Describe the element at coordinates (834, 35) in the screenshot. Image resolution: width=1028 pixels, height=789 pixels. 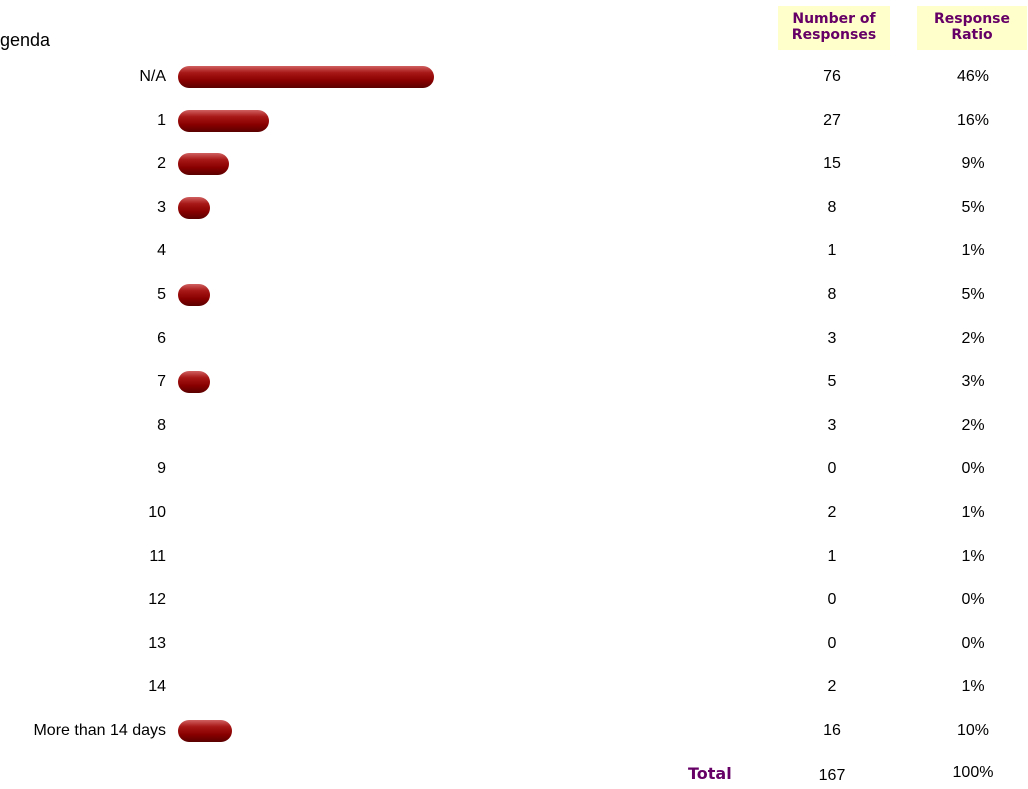
I see `header-responses-line2: Responses` at that location.